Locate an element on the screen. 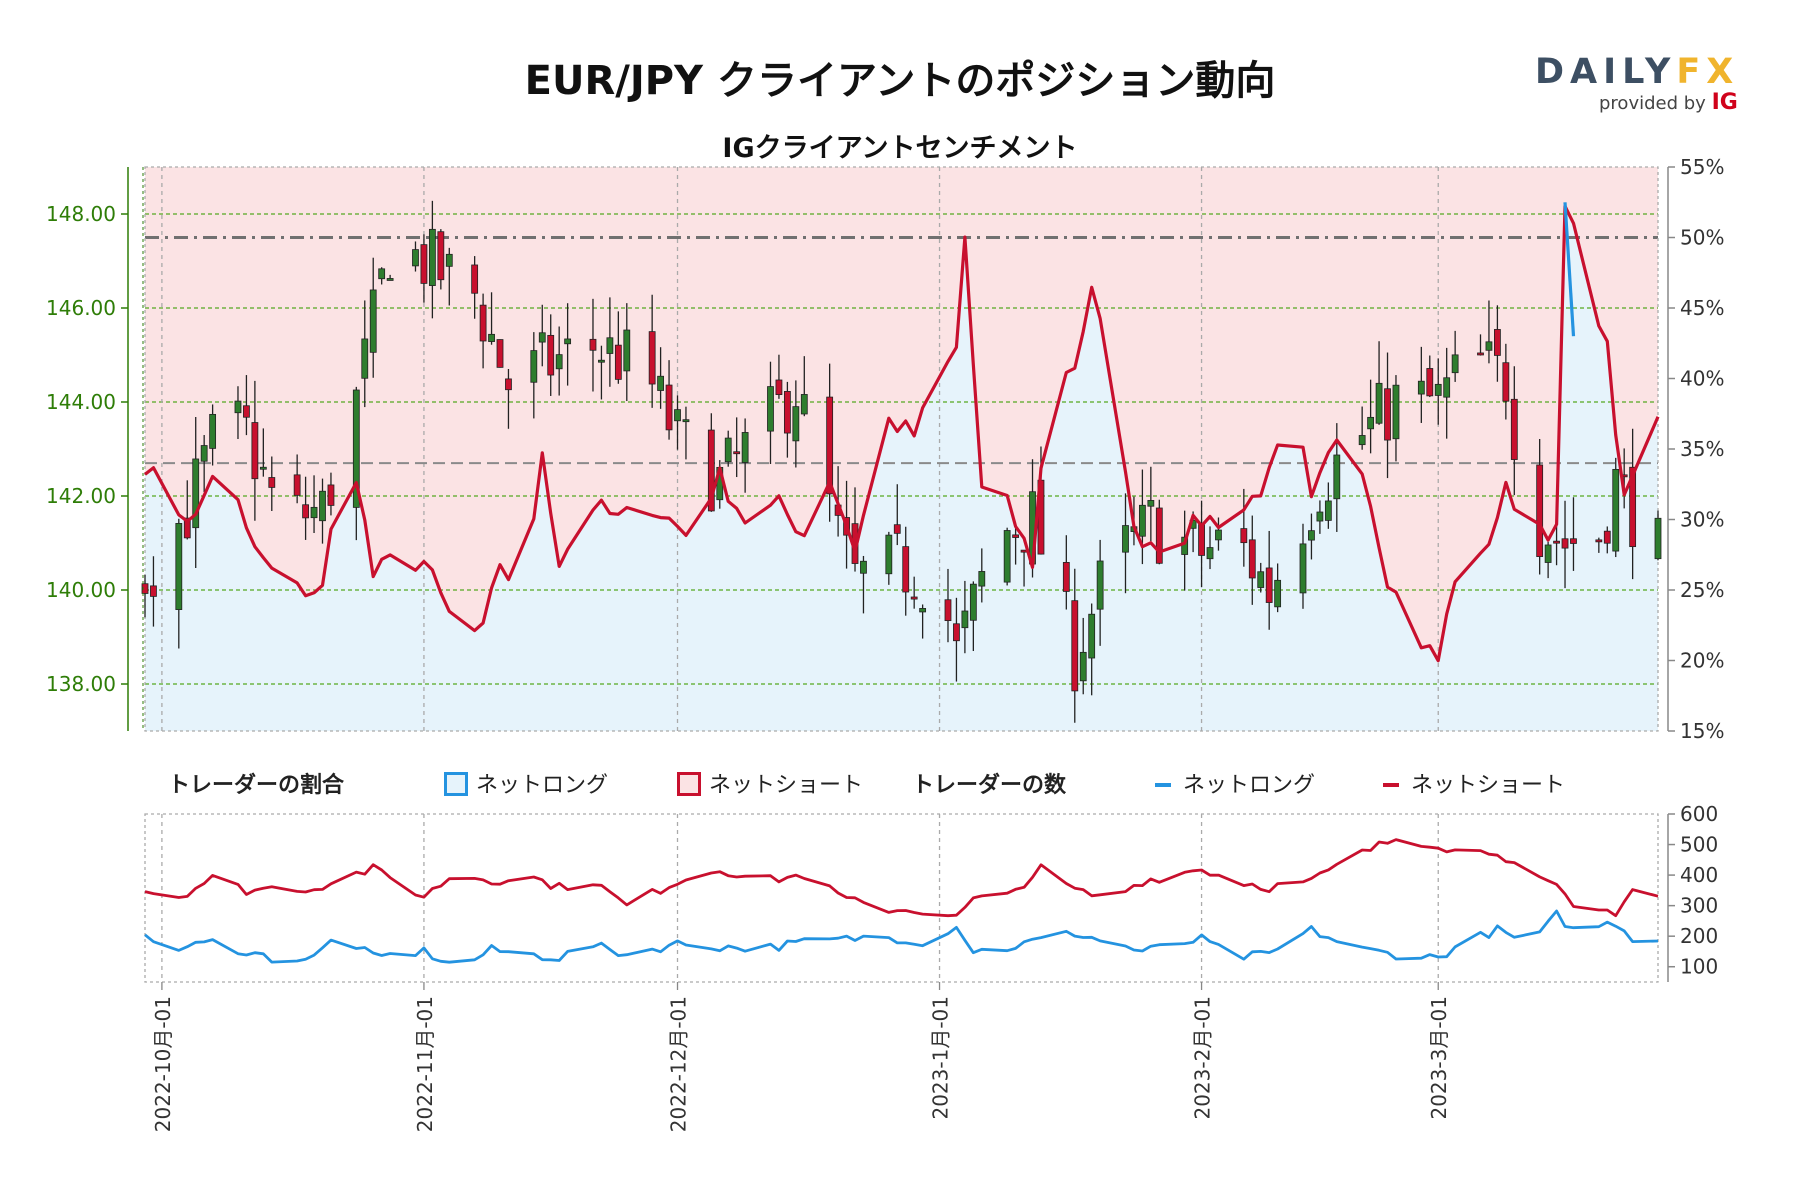 Image resolution: width=1800 pixels, height=1200 pixels. legend-ratio-title: トレーダーの割合 is located at coordinates (256, 785).